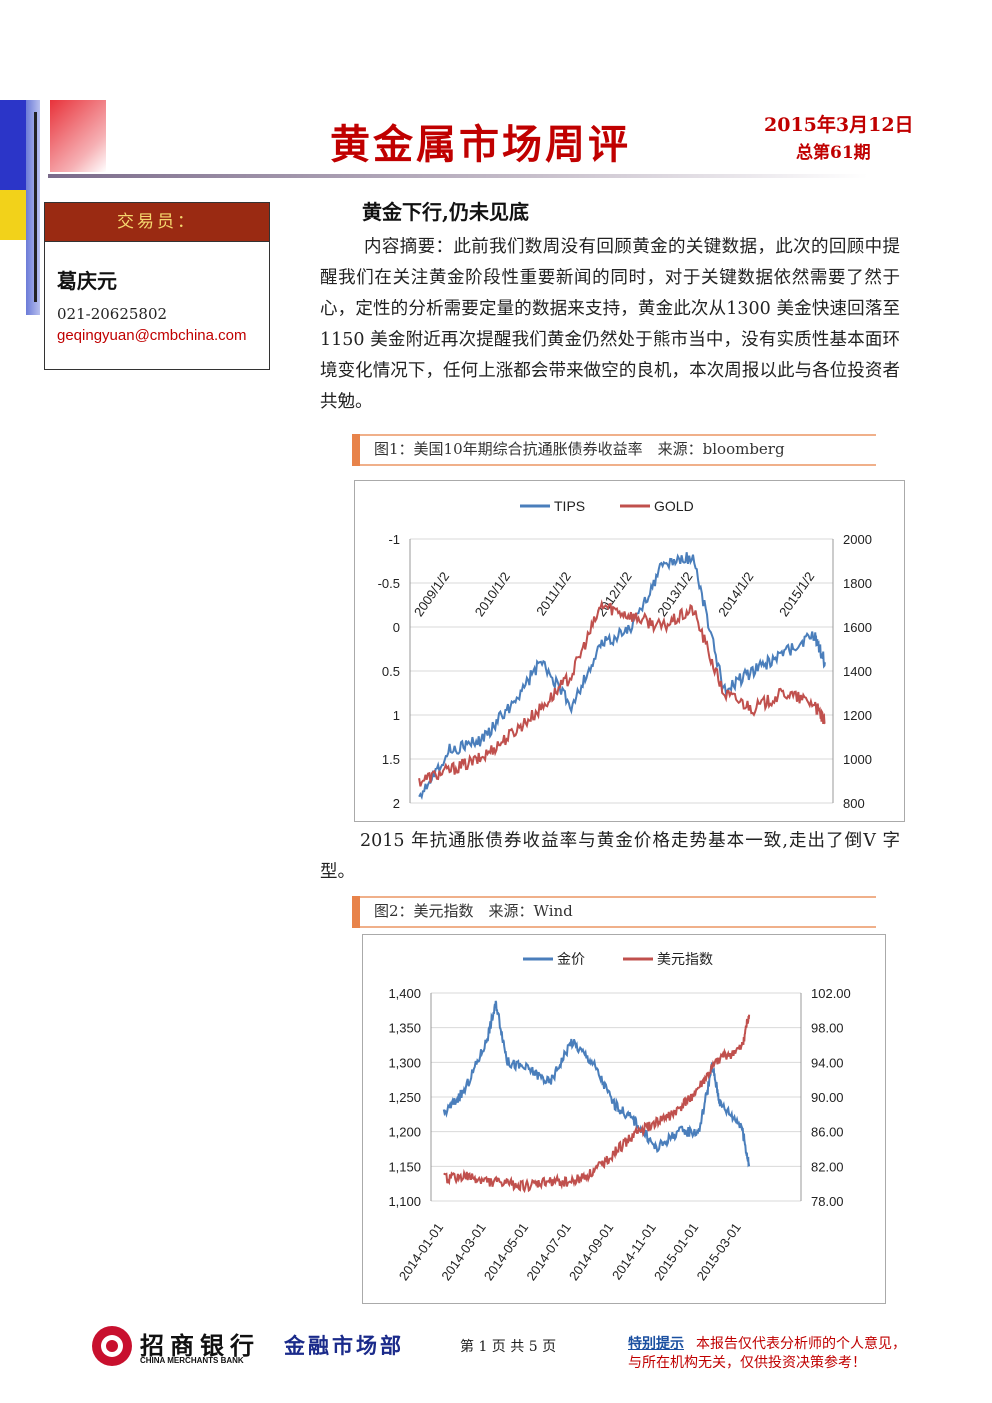 Image resolution: width=992 pixels, height=1403 pixels. What do you see at coordinates (404, 993) in the screenshot?
I see `left-tick-label: 1,400` at bounding box center [404, 993].